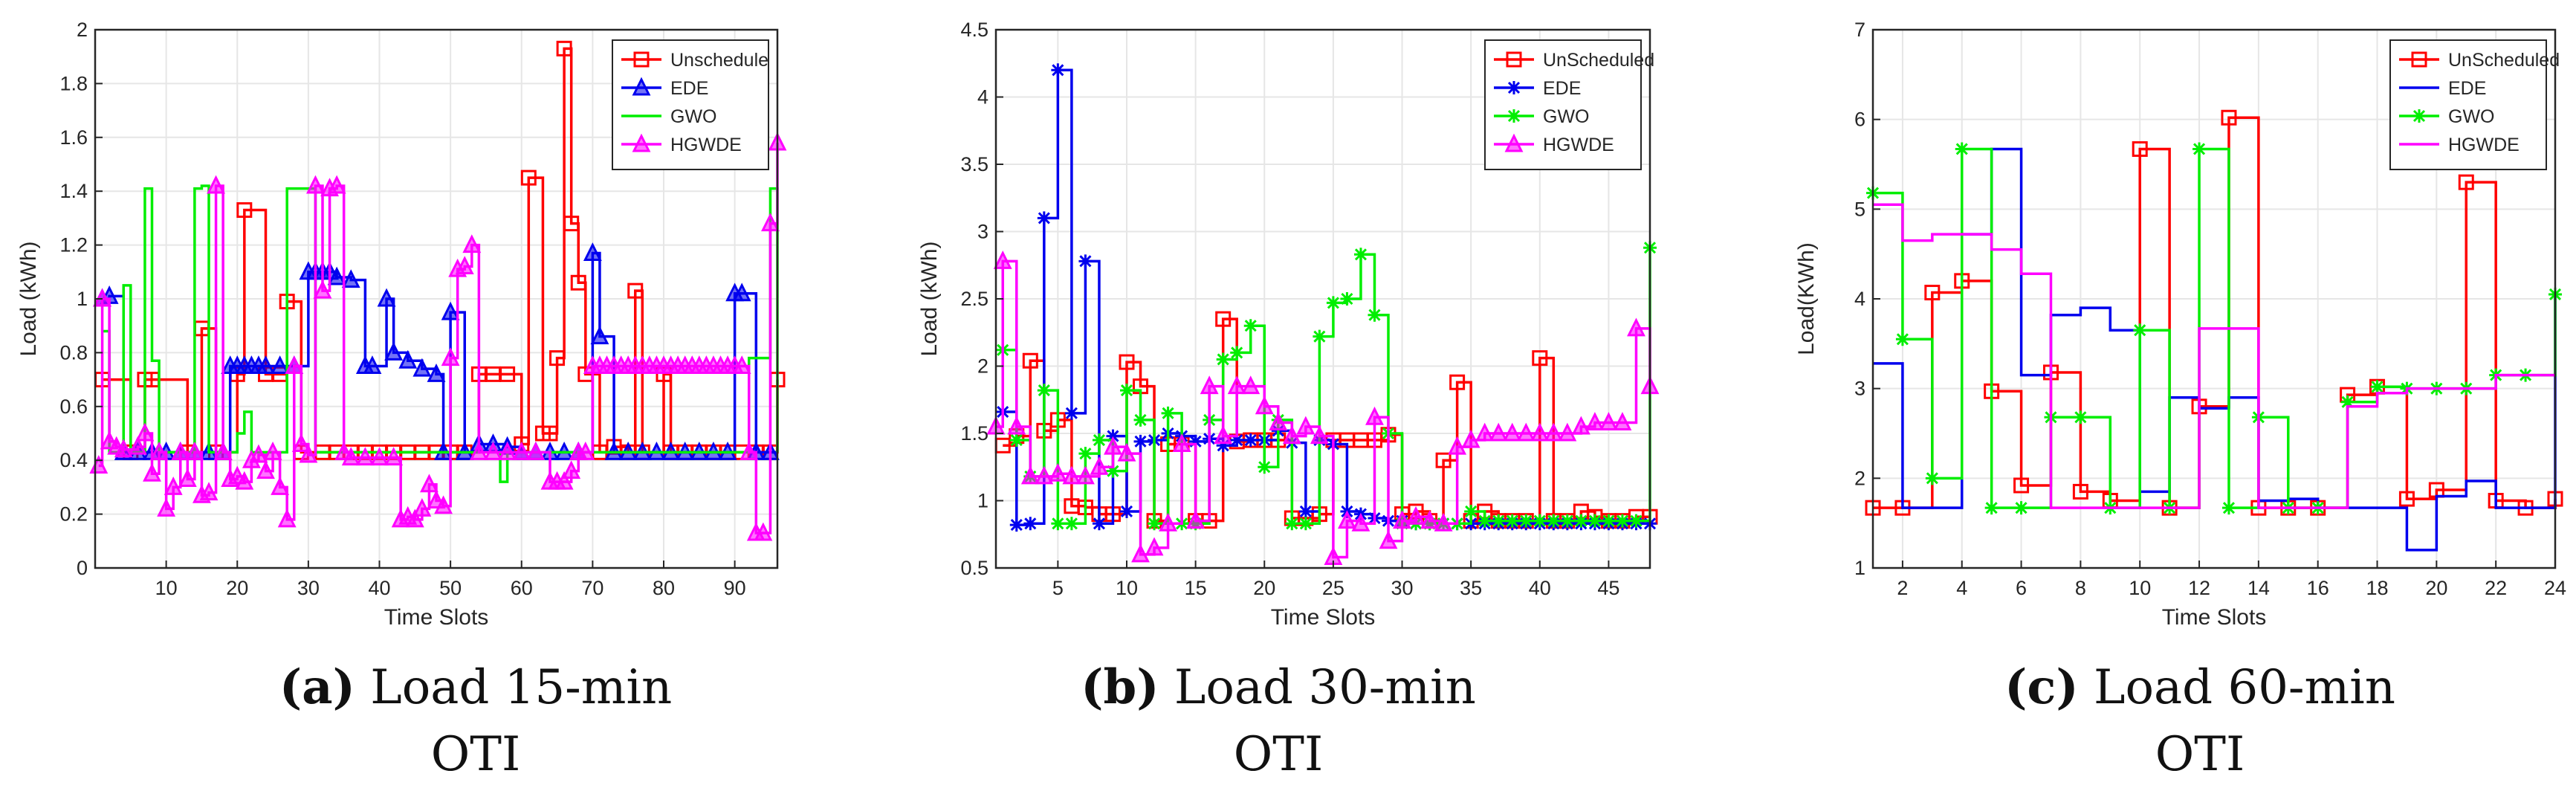 This screenshot has width=2576, height=788. Describe the element at coordinates (706, 145) in the screenshot. I see `legend-label: HGWDE` at that location.